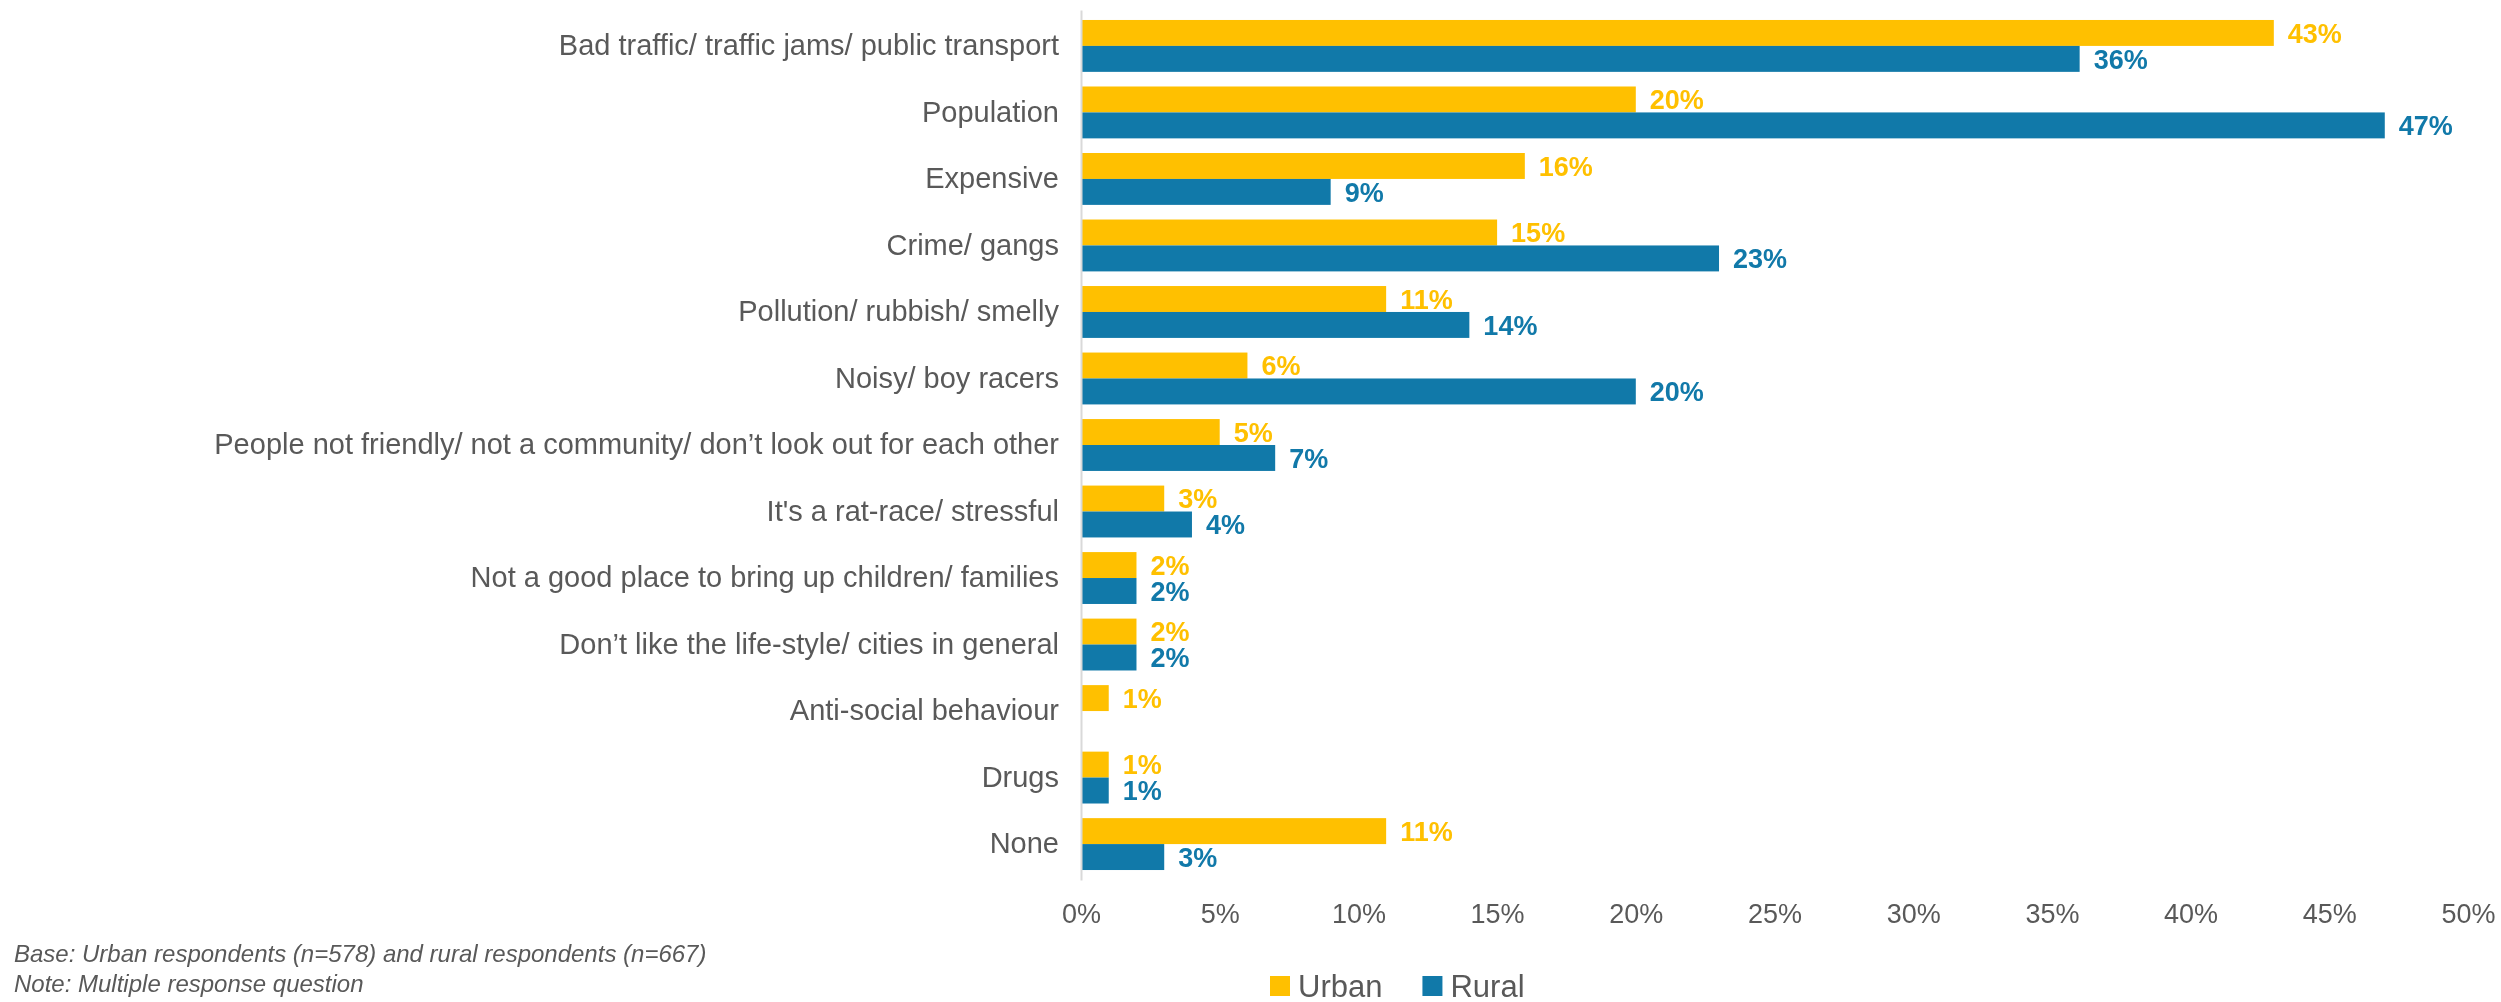 The width and height of the screenshot is (2501, 1002). Describe the element at coordinates (912, 510) in the screenshot. I see `y-tick-label: It's a rat-race/ stressful` at that location.